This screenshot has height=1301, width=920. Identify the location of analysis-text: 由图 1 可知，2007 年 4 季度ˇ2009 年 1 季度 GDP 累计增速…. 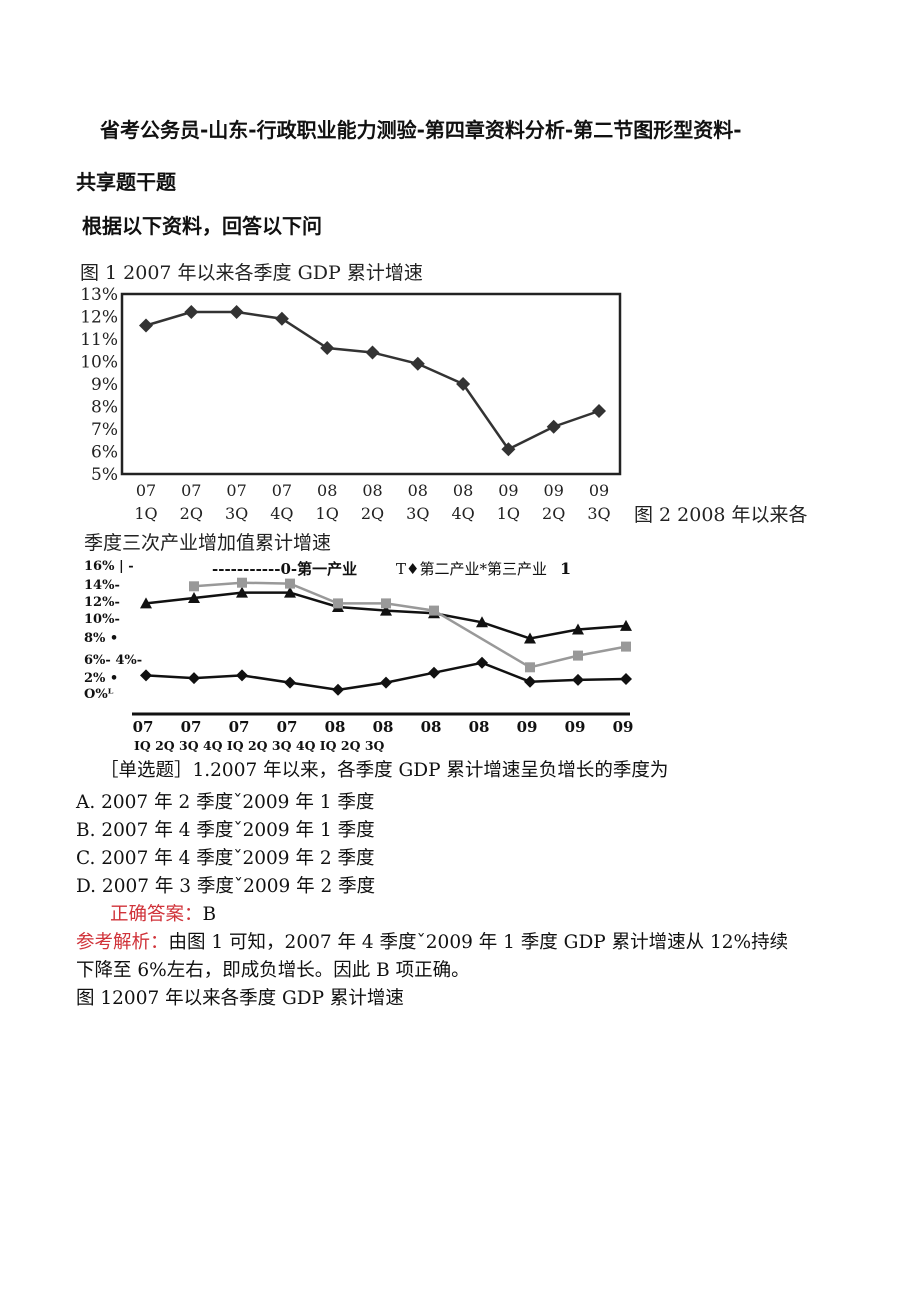
(478, 942).